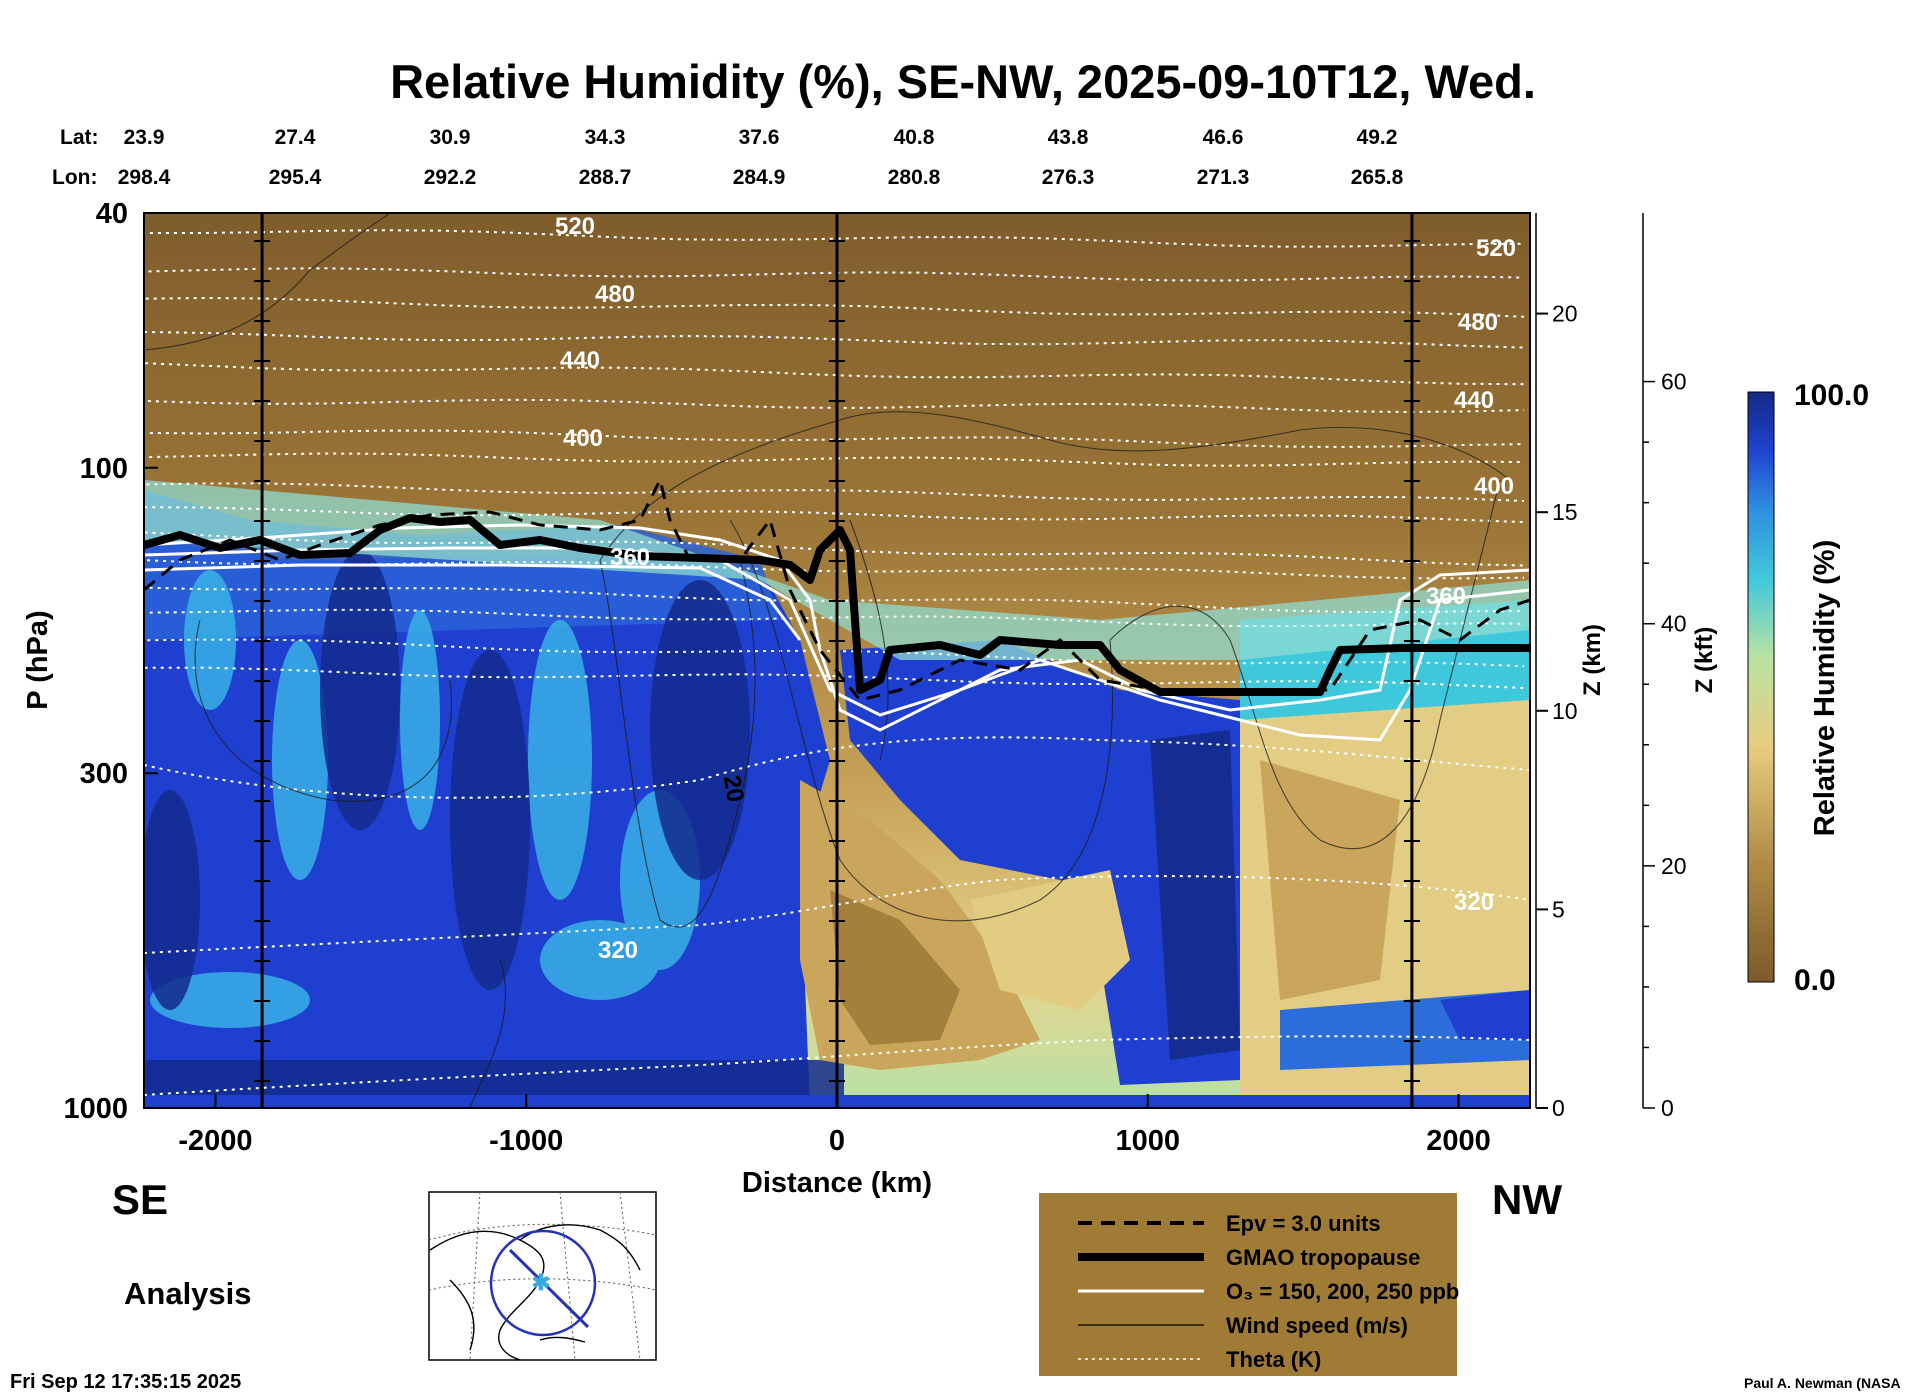  Describe the element at coordinates (526, 1141) in the screenshot. I see `x-tick-label: -1000` at that location.